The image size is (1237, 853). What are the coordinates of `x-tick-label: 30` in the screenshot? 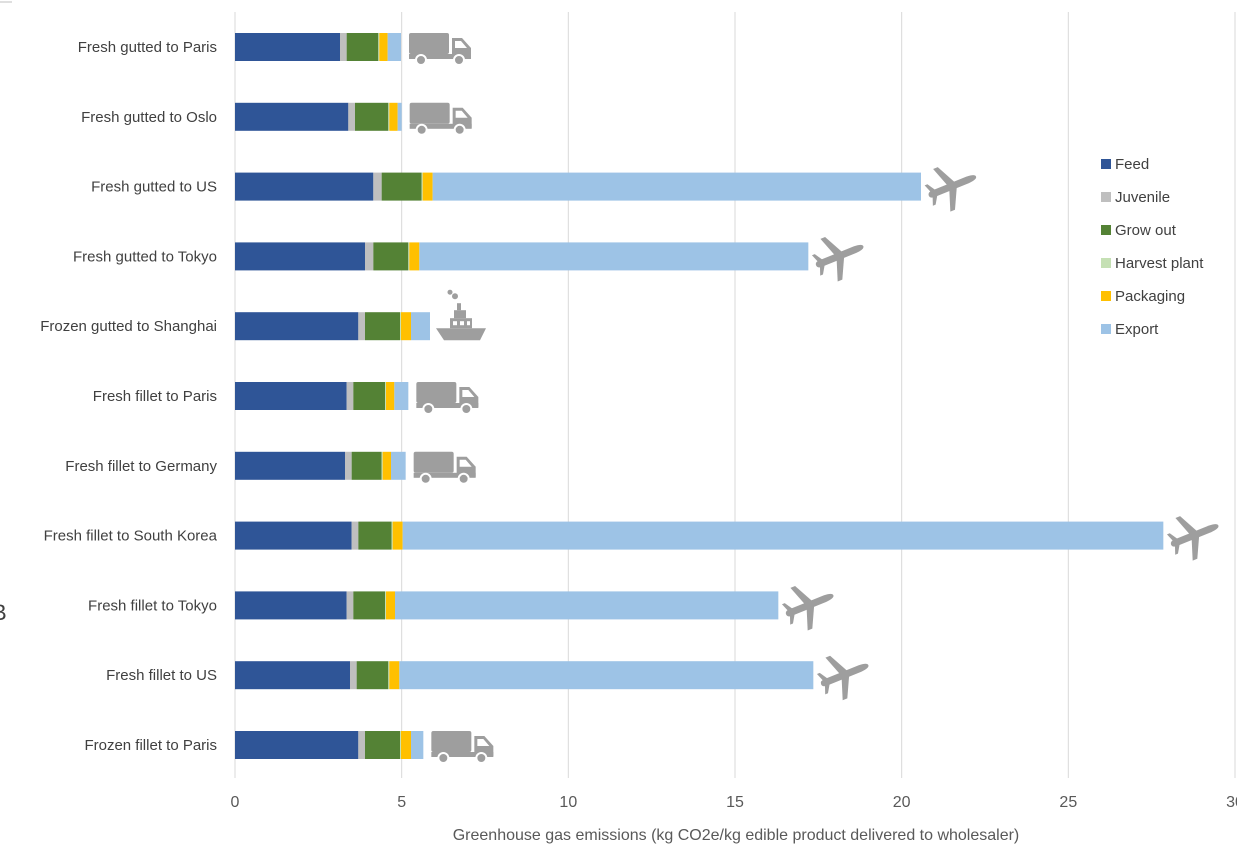 It's located at (1231, 802).